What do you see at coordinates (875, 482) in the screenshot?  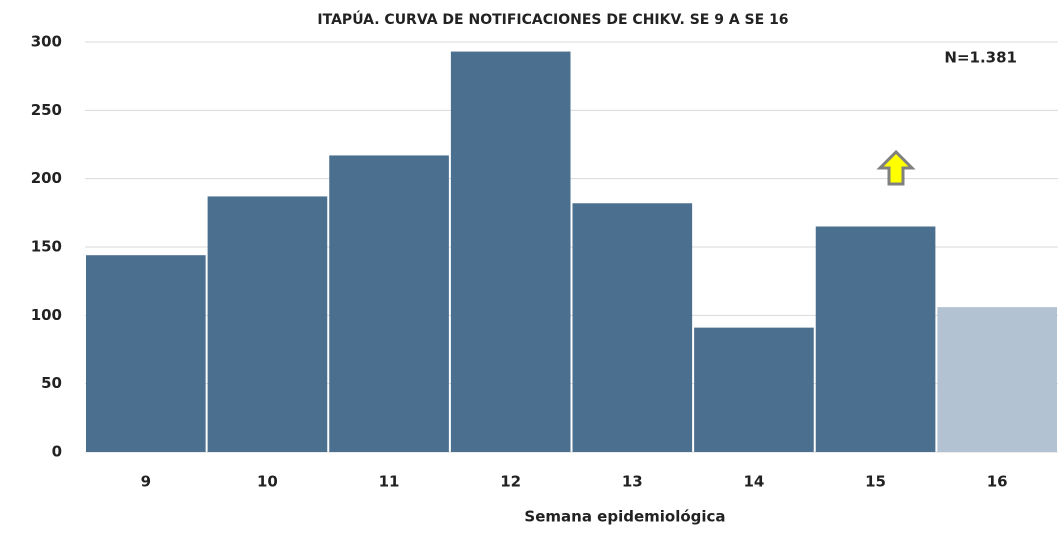 I see `x-tick-label: 15` at bounding box center [875, 482].